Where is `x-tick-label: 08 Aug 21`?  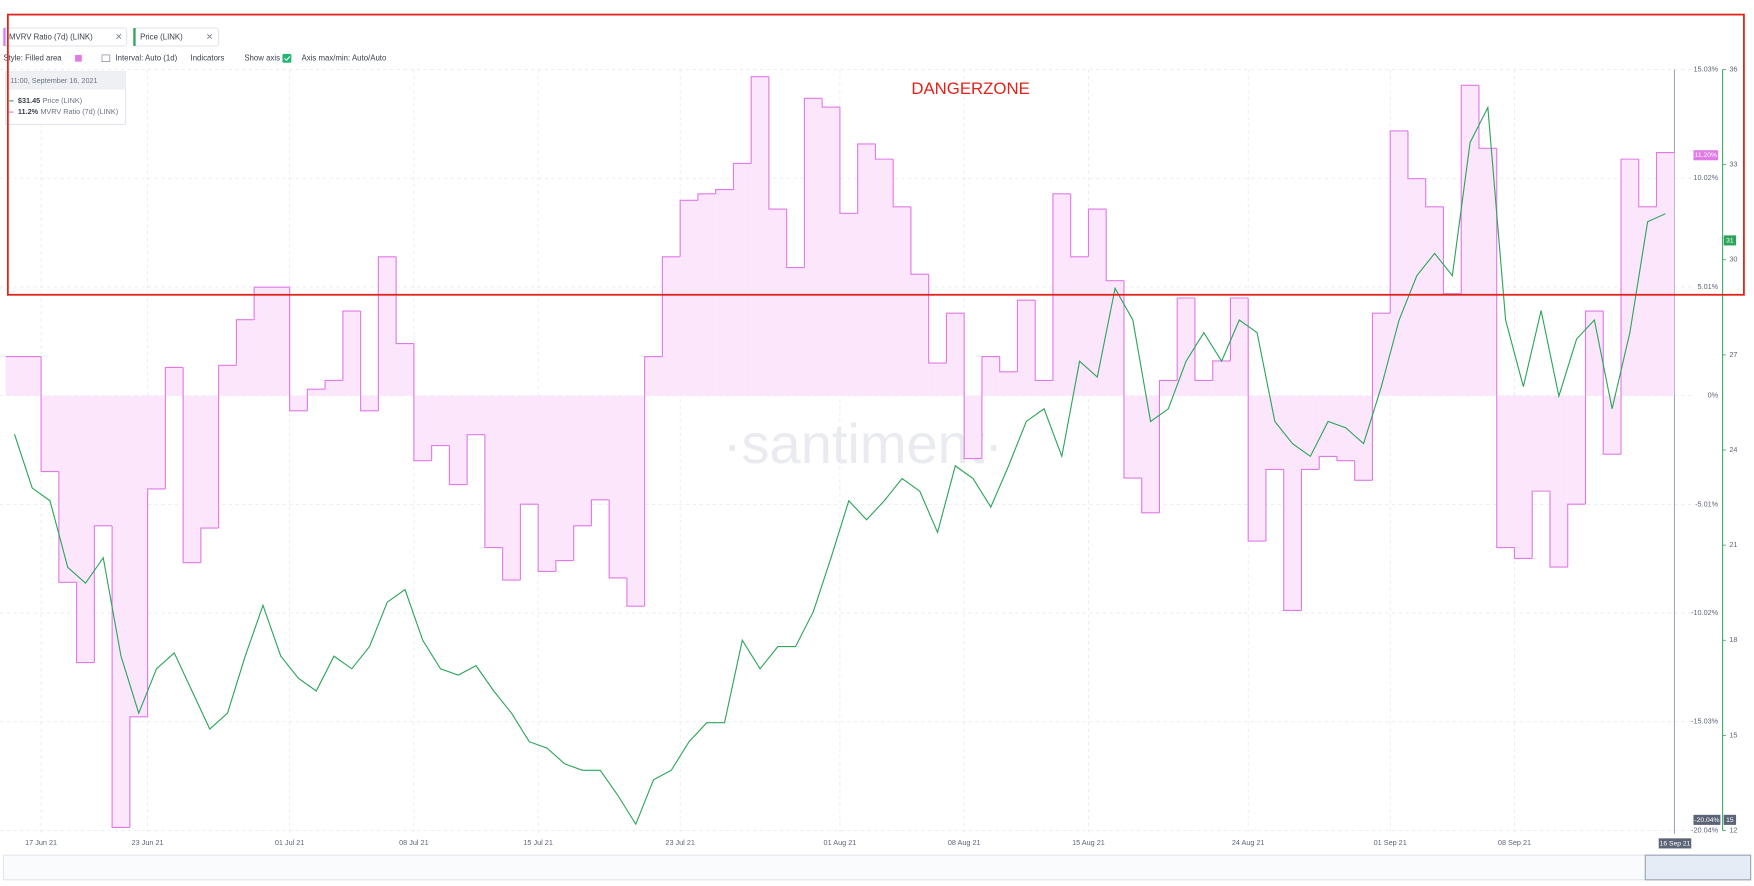
x-tick-label: 08 Aug 21 is located at coordinates (964, 842).